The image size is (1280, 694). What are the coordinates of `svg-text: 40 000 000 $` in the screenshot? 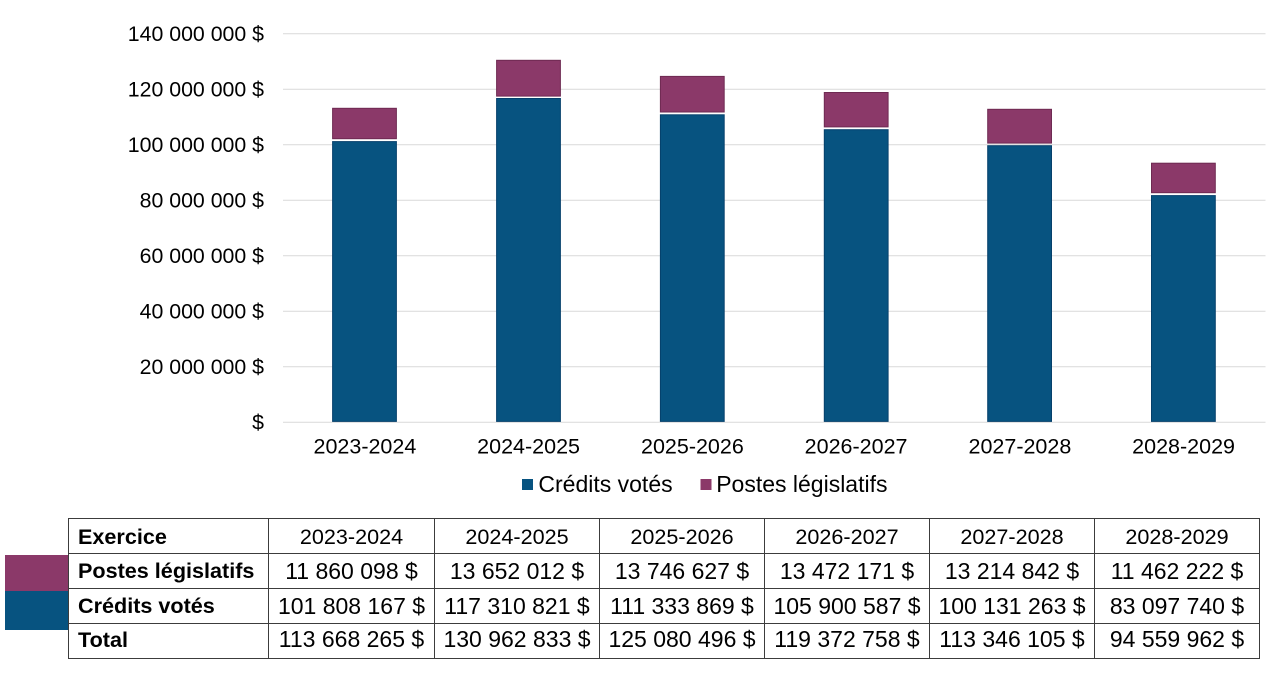 It's located at (202, 312).